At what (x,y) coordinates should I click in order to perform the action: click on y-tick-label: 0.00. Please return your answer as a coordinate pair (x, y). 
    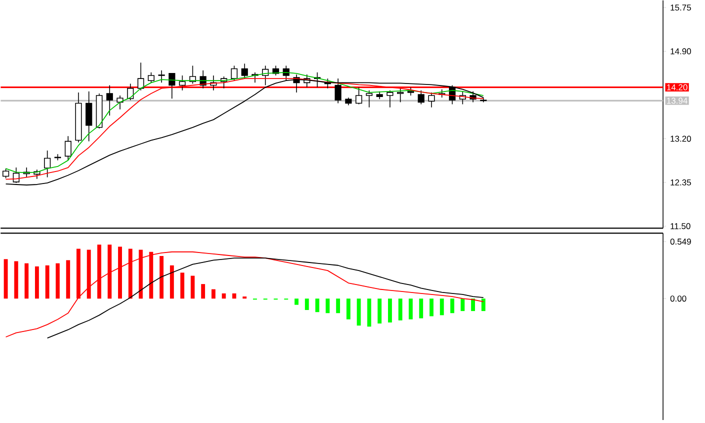
    Looking at the image, I should click on (678, 299).